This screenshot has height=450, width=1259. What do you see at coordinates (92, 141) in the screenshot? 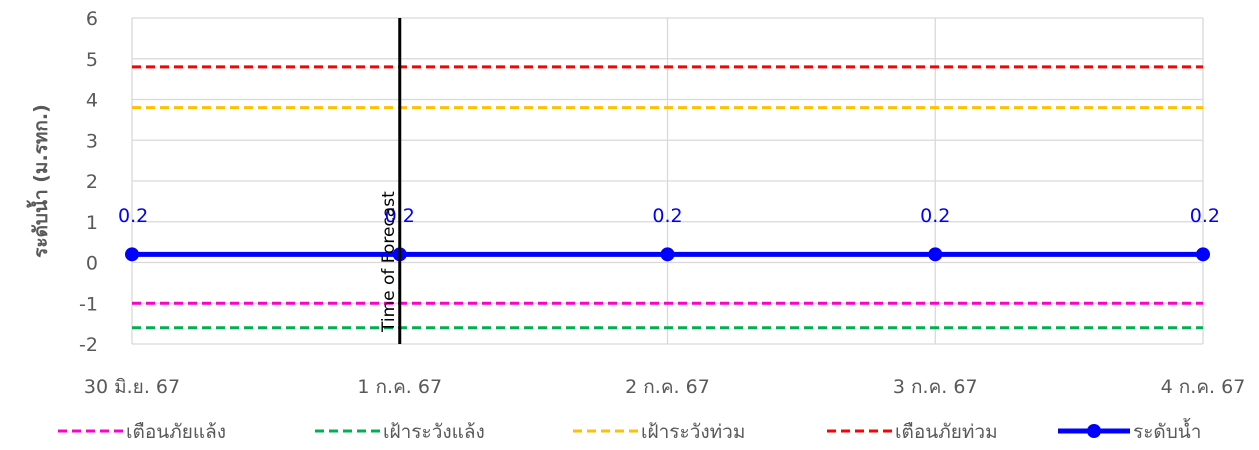
I see `y-tick-label: 3` at bounding box center [92, 141].